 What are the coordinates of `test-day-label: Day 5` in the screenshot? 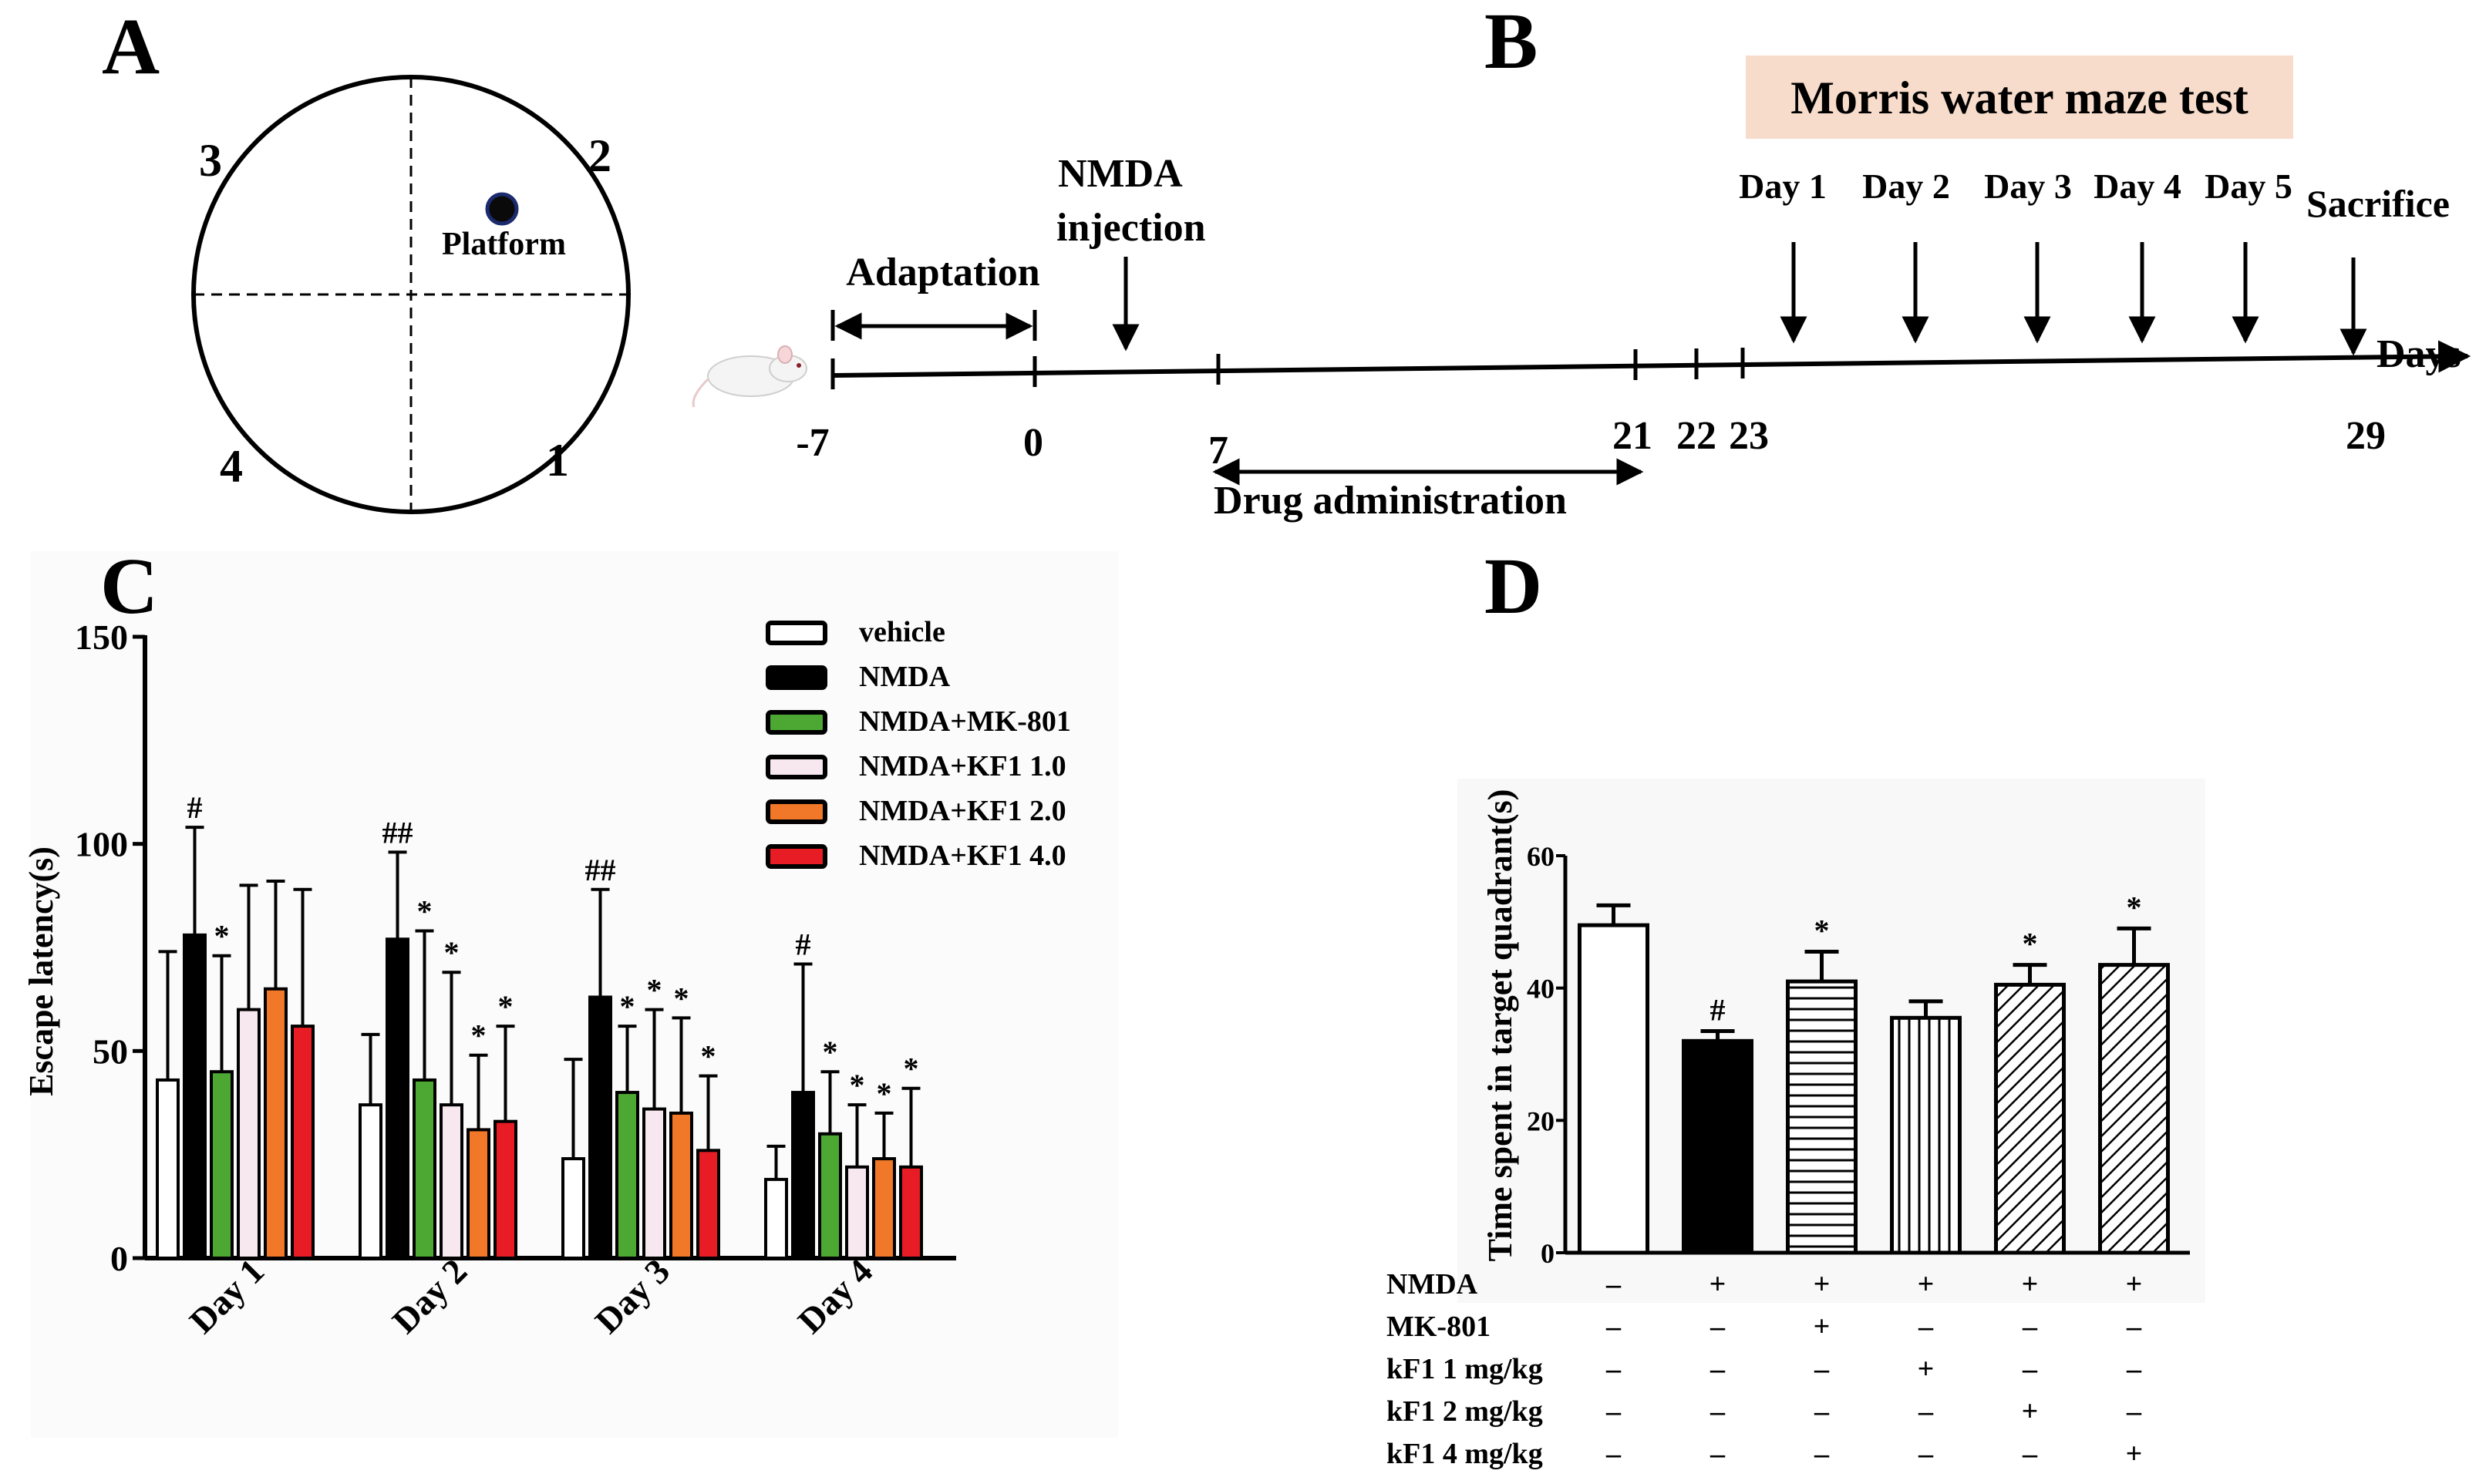 It's located at (2249, 186).